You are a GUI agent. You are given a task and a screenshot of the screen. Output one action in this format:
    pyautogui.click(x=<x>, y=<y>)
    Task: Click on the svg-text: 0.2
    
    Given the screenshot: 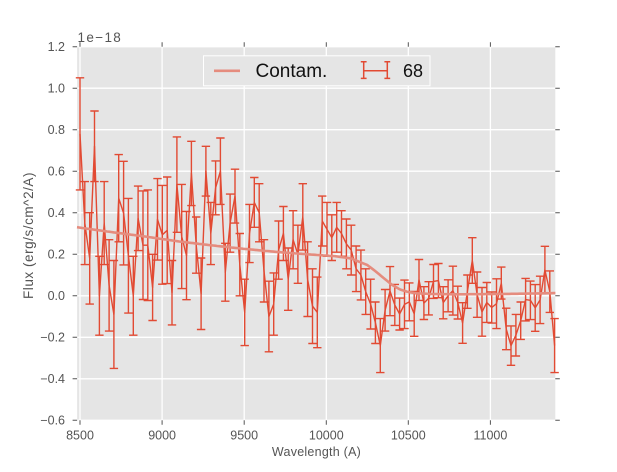 What is the action you would take?
    pyautogui.click(x=56, y=255)
    